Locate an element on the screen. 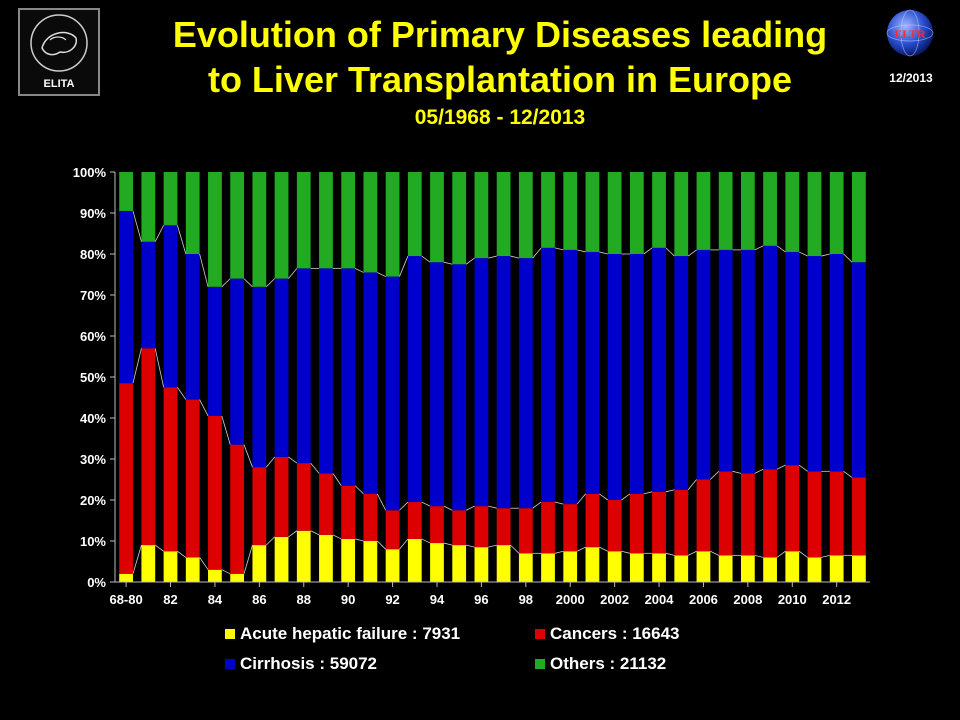  x-tick-label: 92 is located at coordinates (392, 599).